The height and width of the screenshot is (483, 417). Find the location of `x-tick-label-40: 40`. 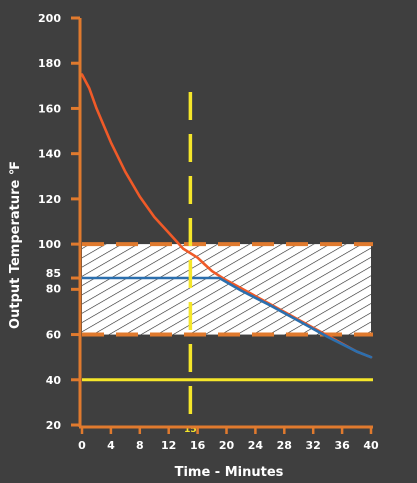

x-tick-label-40: 40 is located at coordinates (371, 445).